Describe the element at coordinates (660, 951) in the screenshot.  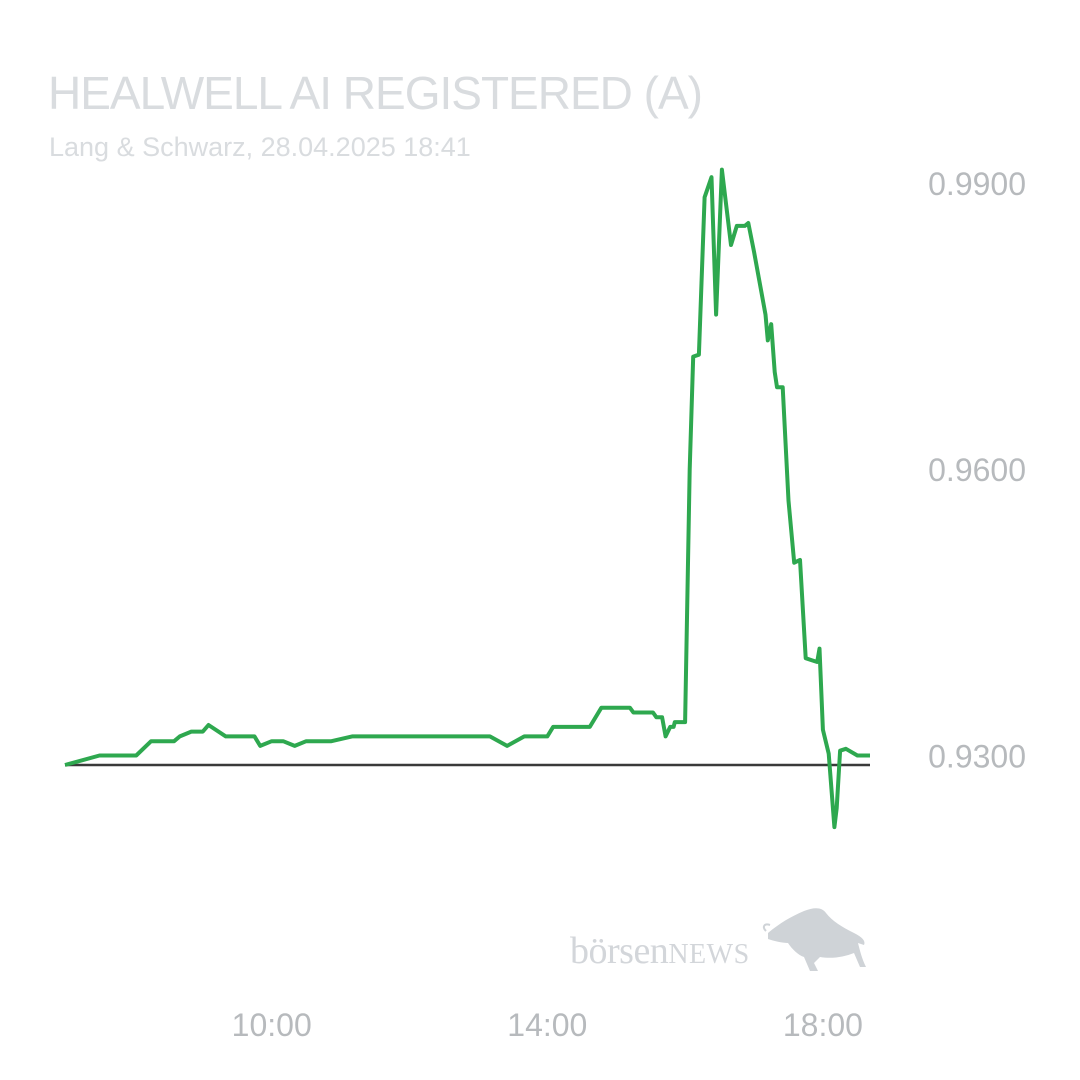
I see `watermark-text: börsenNEWS` at that location.